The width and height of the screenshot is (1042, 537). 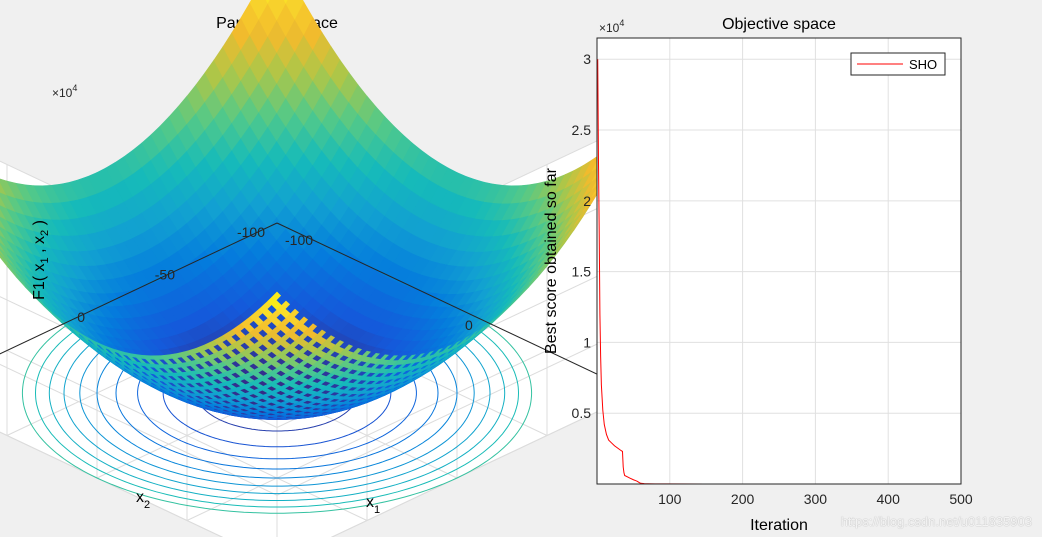 I want to click on x2-tick-label: -50, so click(x=165, y=275).